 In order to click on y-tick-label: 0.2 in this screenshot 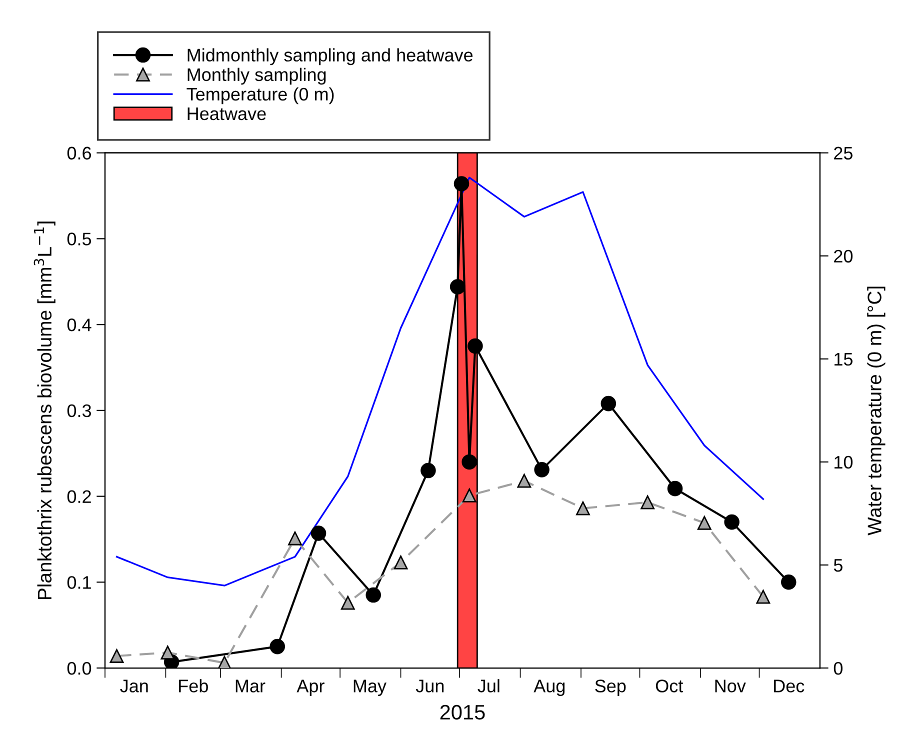, I will do `click(79, 497)`.